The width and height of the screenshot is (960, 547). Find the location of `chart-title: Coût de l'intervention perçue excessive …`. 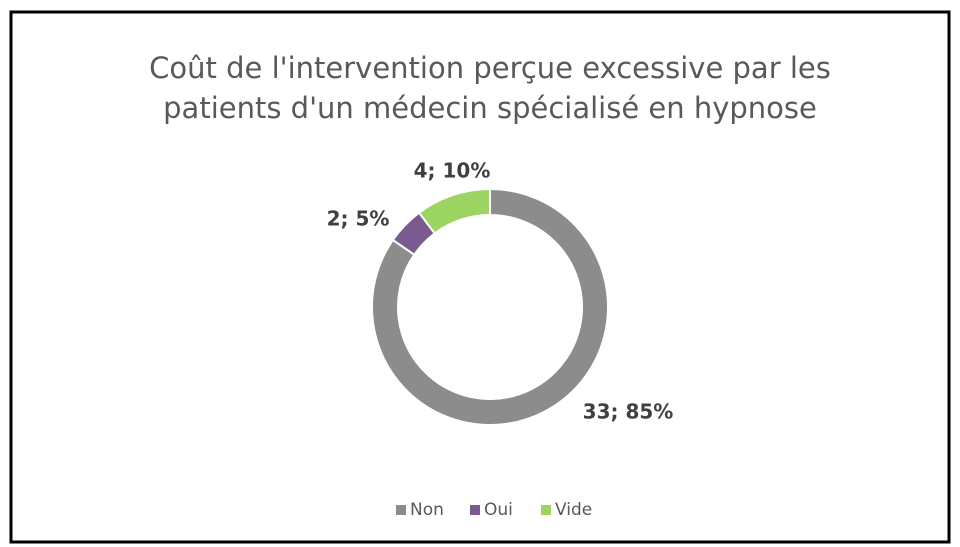

chart-title: Coût de l'intervention perçue excessive … is located at coordinates (490, 68).